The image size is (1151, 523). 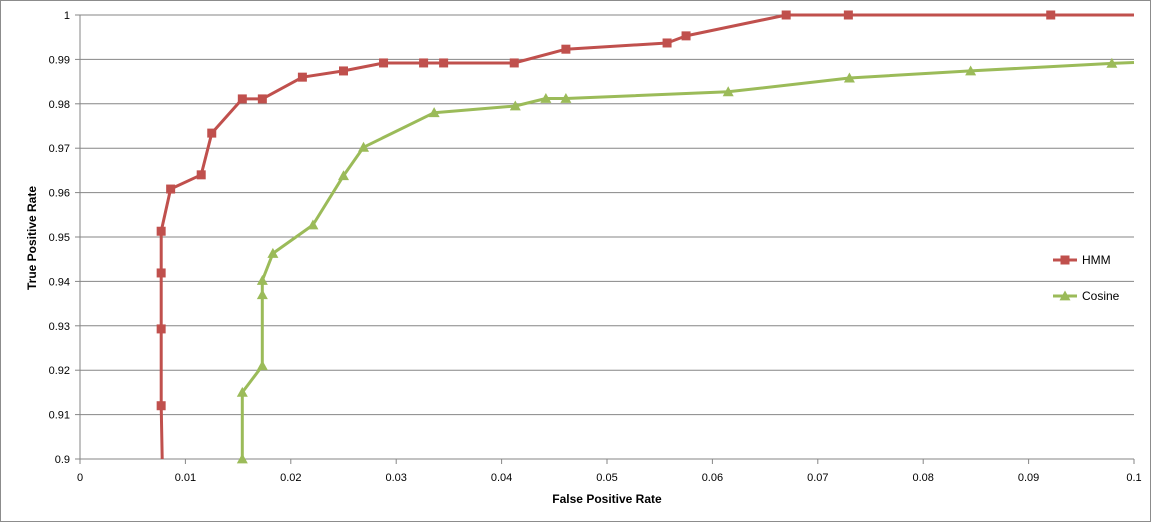 I want to click on legend-item-hmm: HMM, so click(x=1082, y=260).